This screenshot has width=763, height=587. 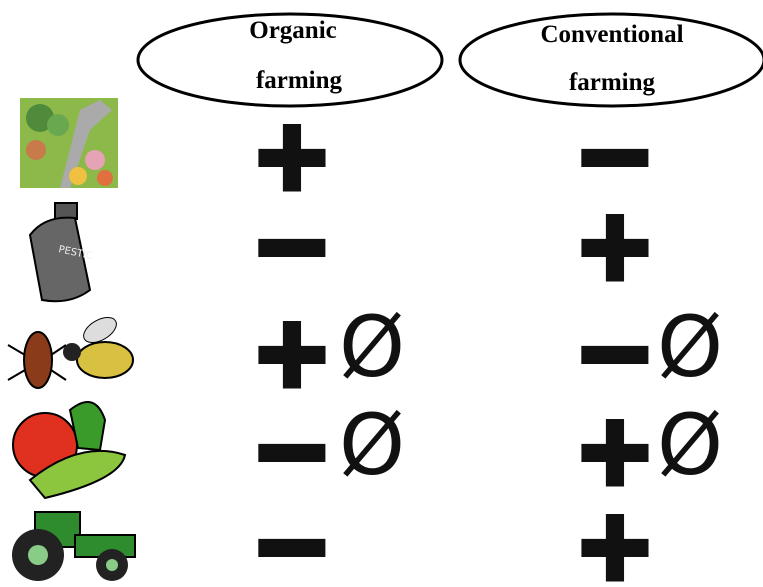 I want to click on header: Organic farming Conventional farming, so click(x=449, y=60).